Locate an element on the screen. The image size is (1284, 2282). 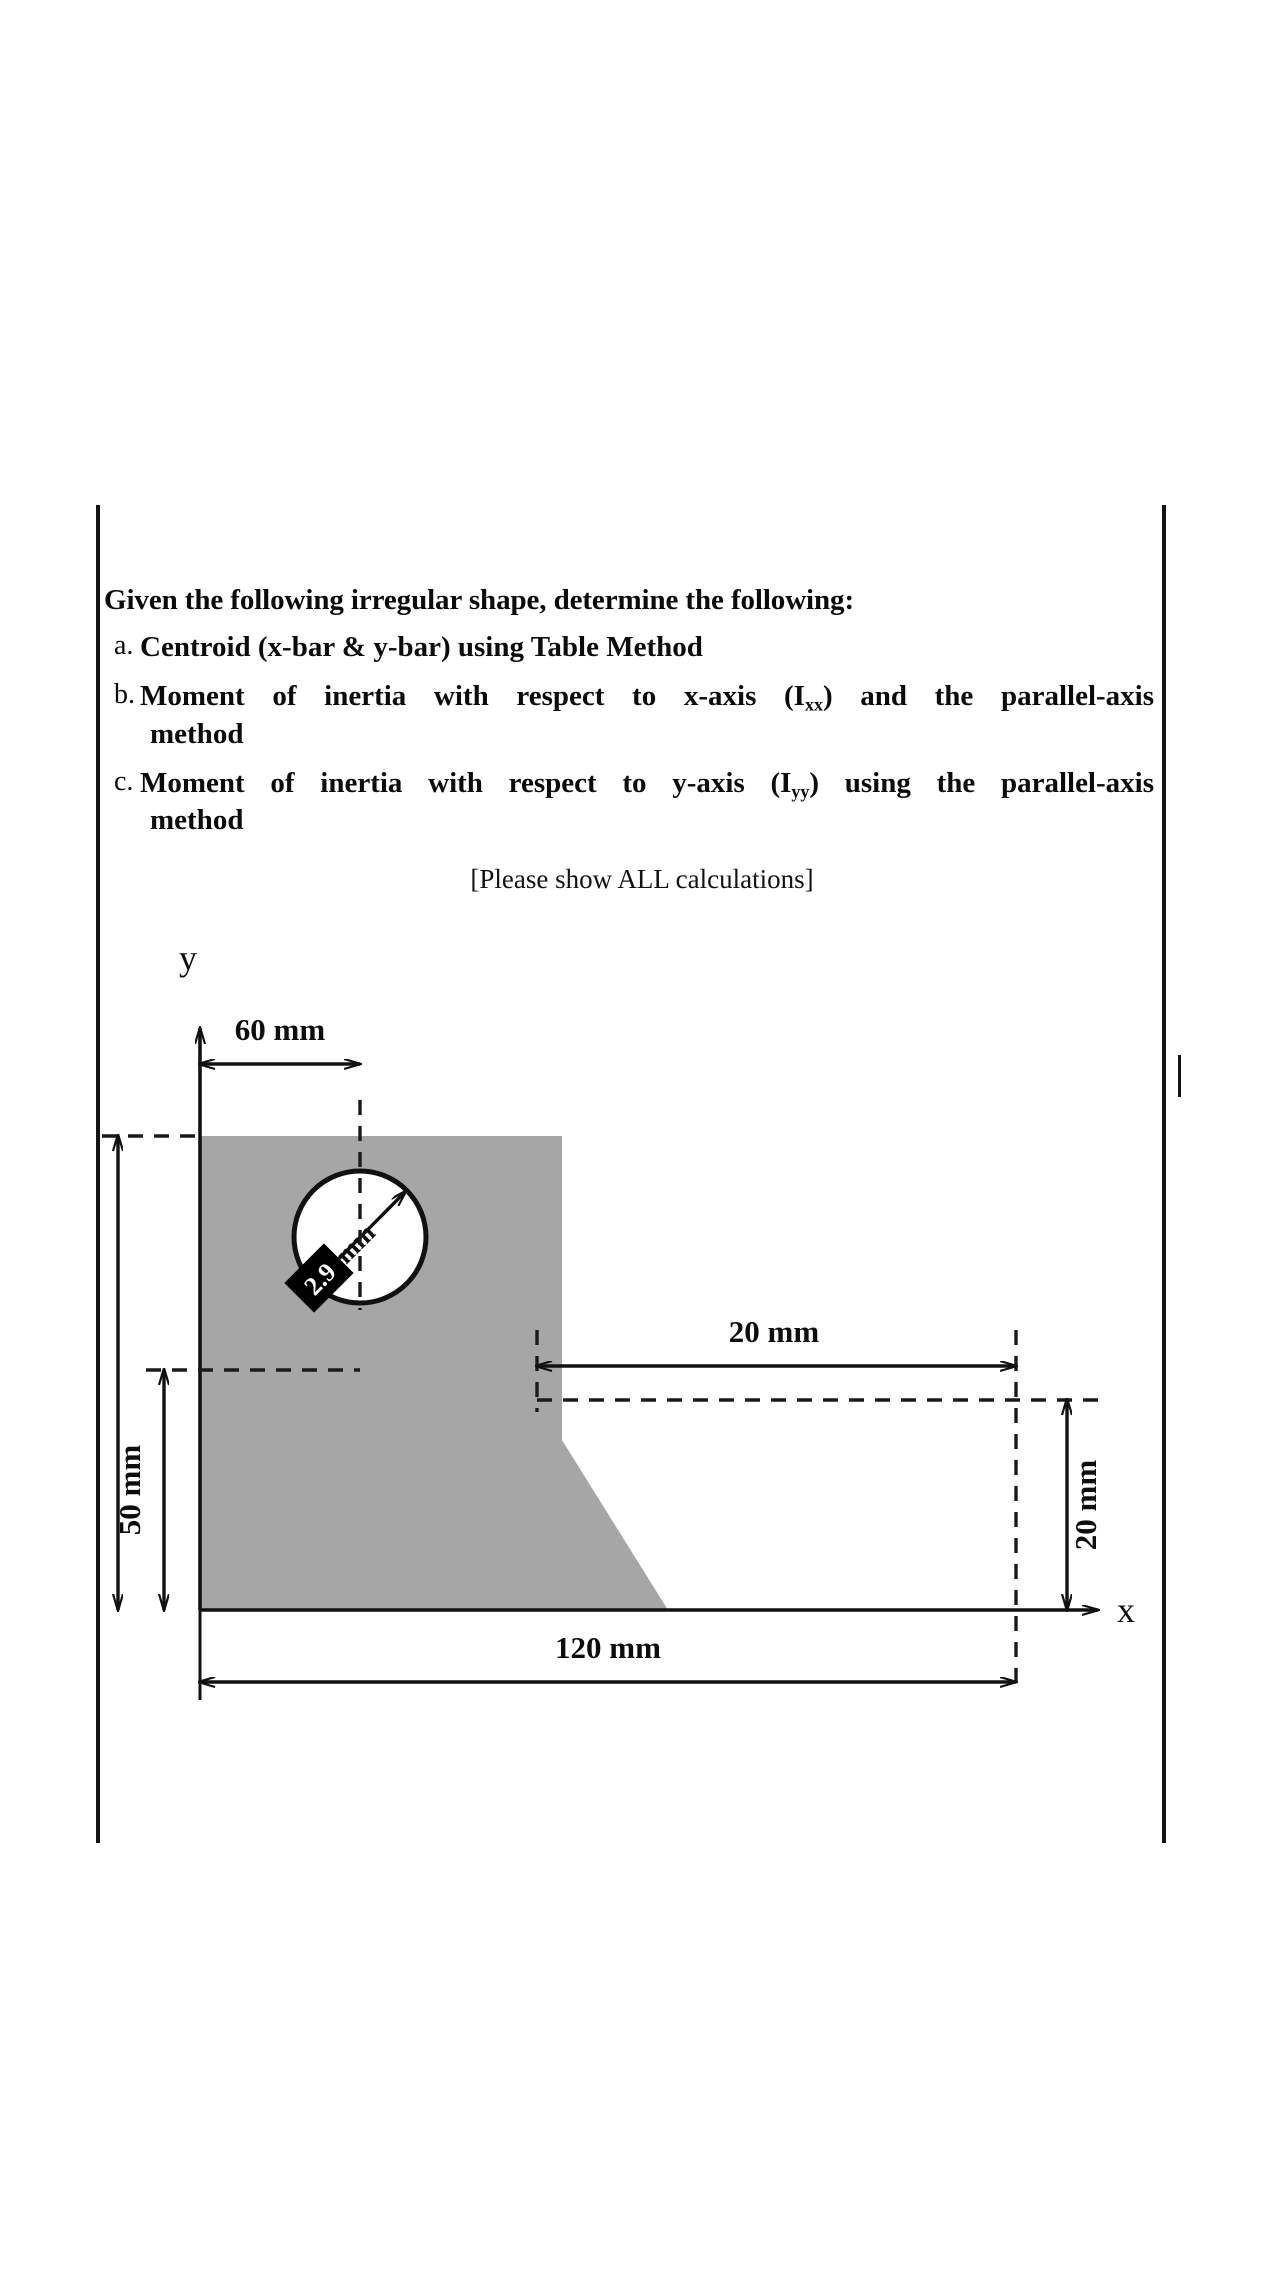
item-marker-a: a. is located at coordinates (124, 645).